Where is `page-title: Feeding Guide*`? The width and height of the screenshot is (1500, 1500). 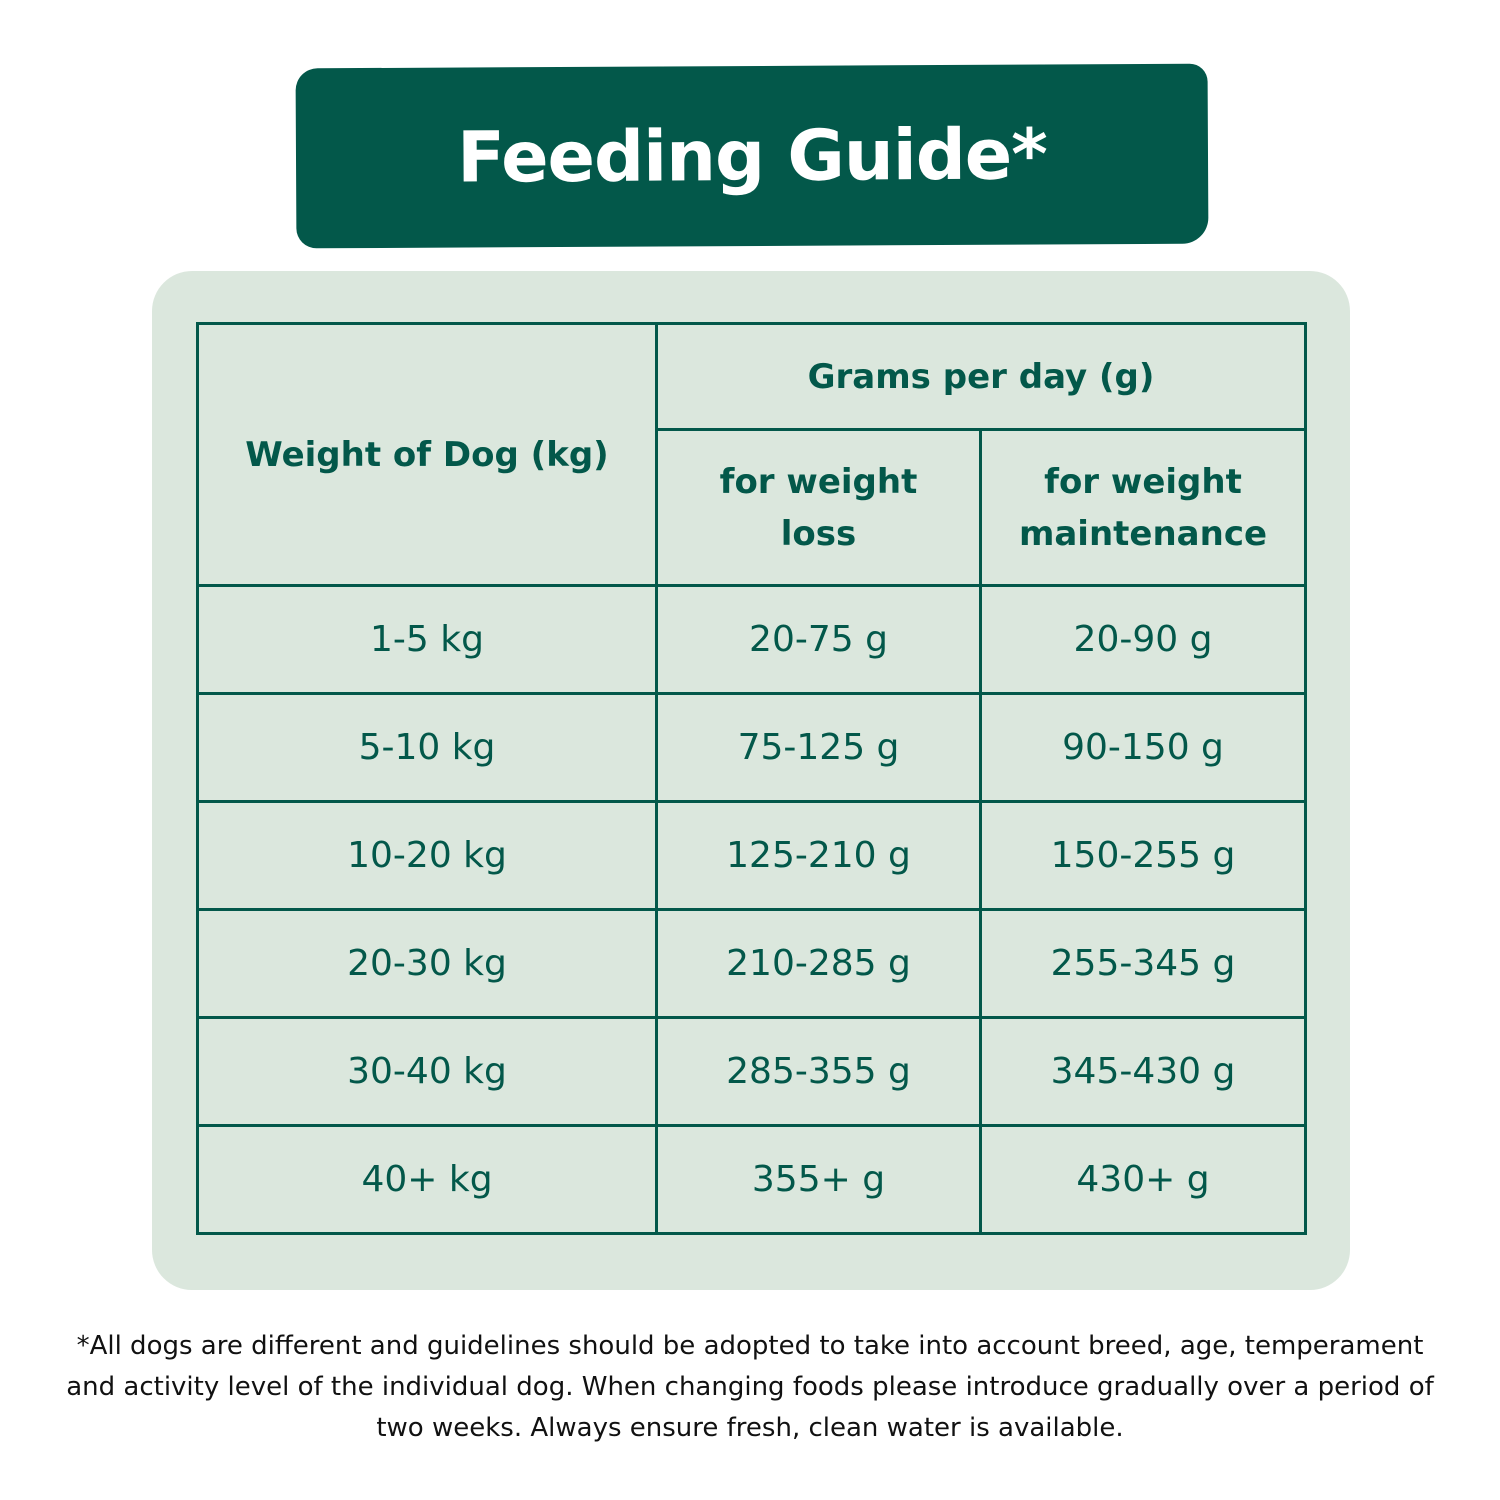 page-title: Feeding Guide* is located at coordinates (752, 156).